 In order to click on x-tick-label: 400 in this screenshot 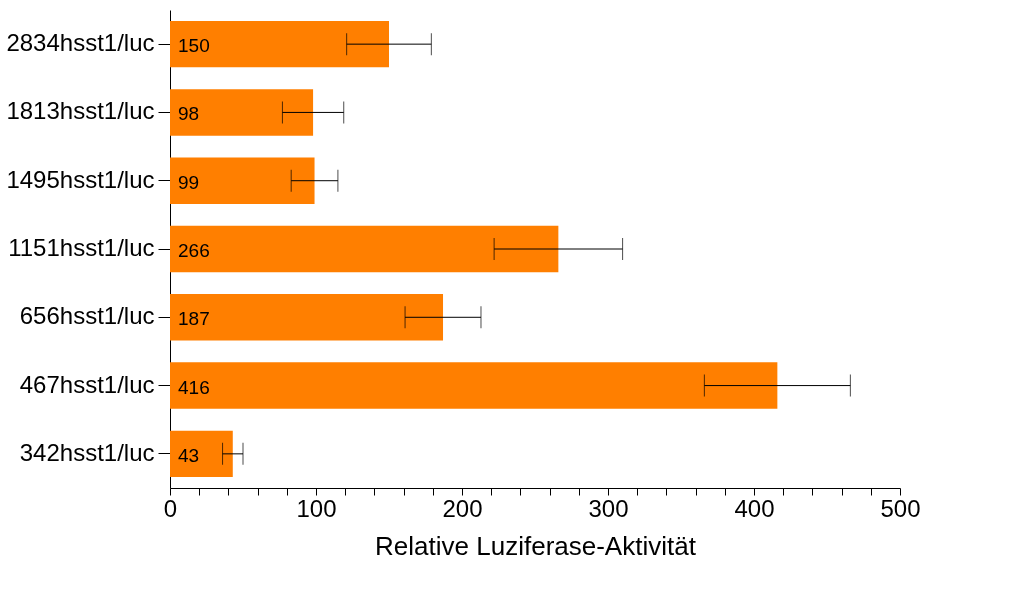, I will do `click(754, 508)`.